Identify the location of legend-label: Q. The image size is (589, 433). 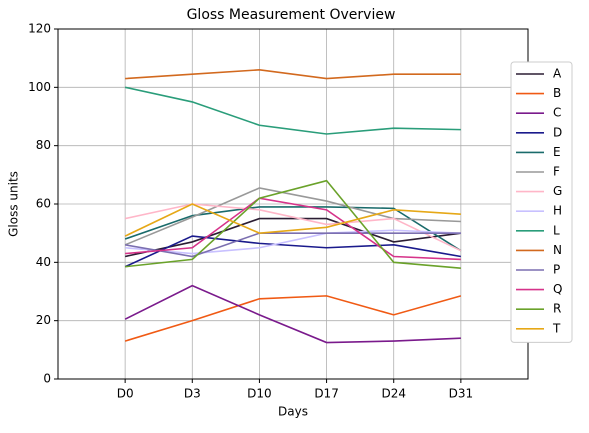
(557, 289).